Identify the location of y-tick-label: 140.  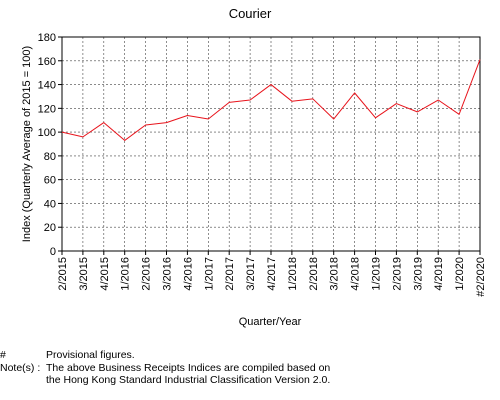
(47, 86).